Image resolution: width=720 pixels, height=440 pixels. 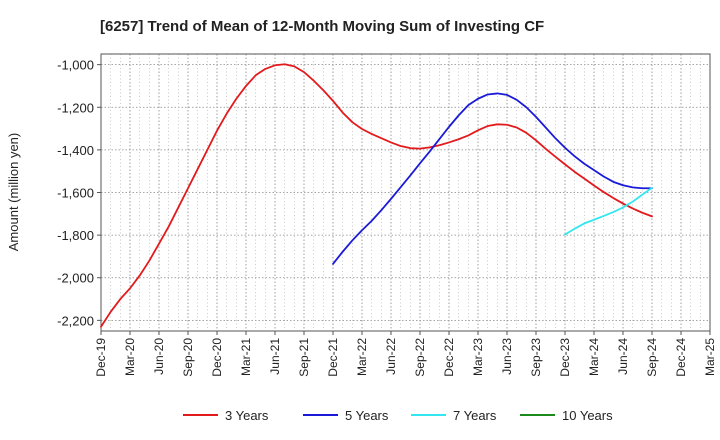 What do you see at coordinates (507, 356) in the screenshot?
I see `x-tick-label: Jun-23` at bounding box center [507, 356].